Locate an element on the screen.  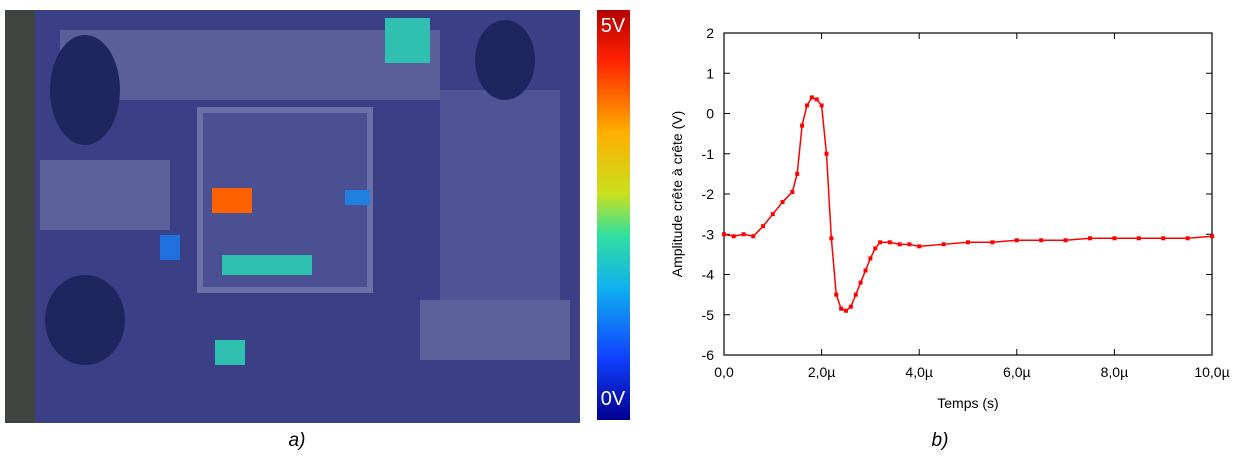
y-tick-label: 1 is located at coordinates (710, 73).